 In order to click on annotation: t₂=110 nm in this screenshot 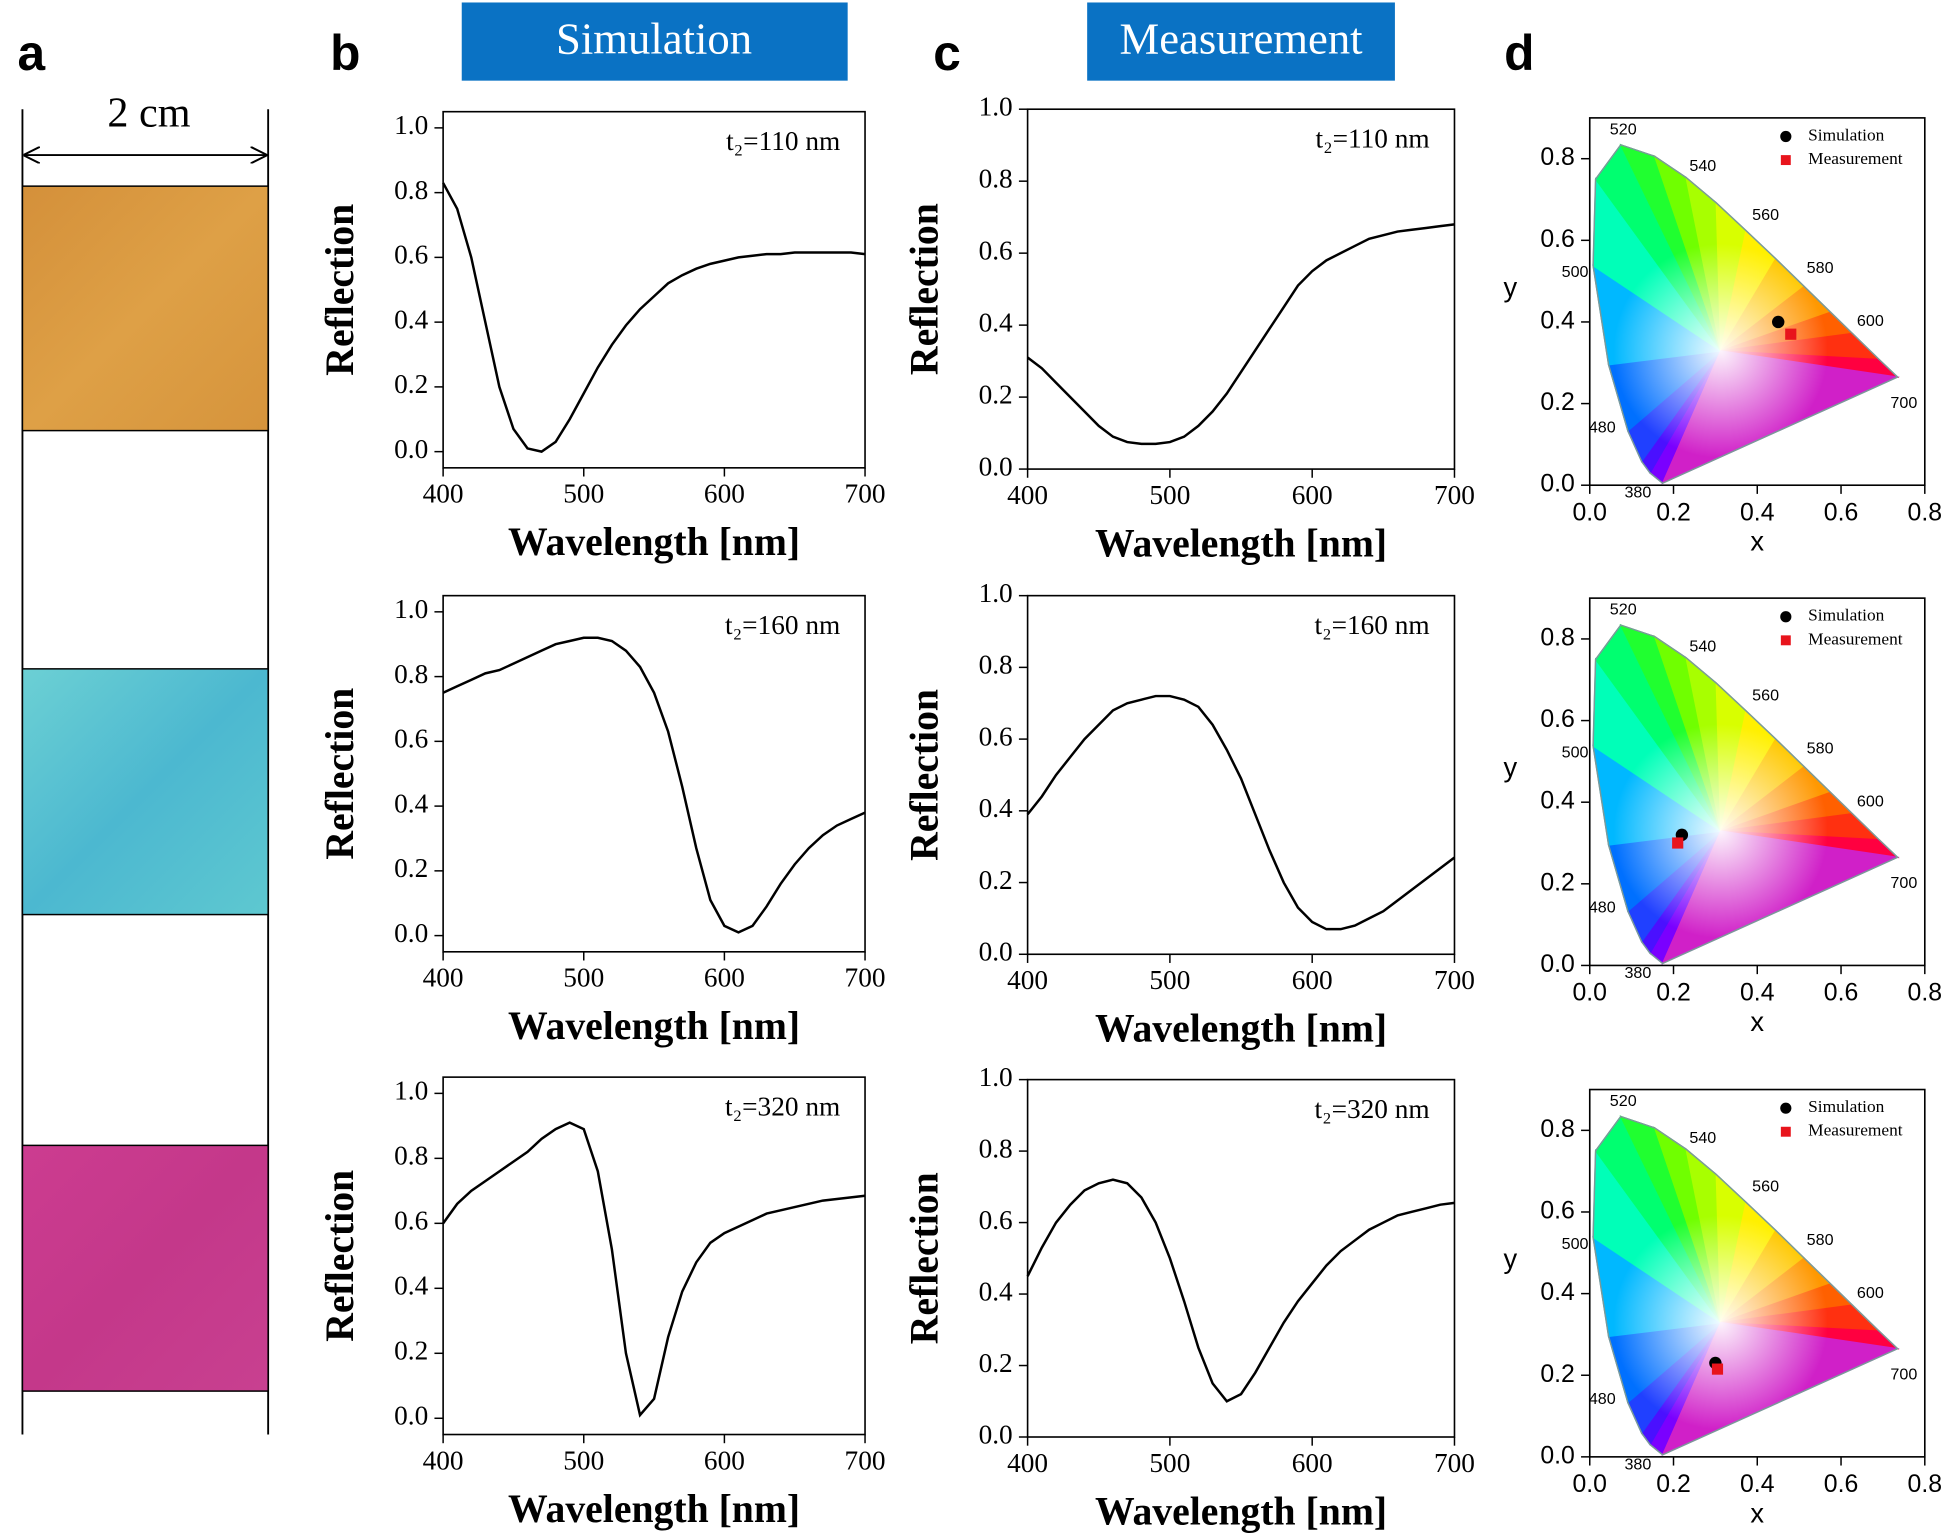, I will do `click(1373, 139)`.